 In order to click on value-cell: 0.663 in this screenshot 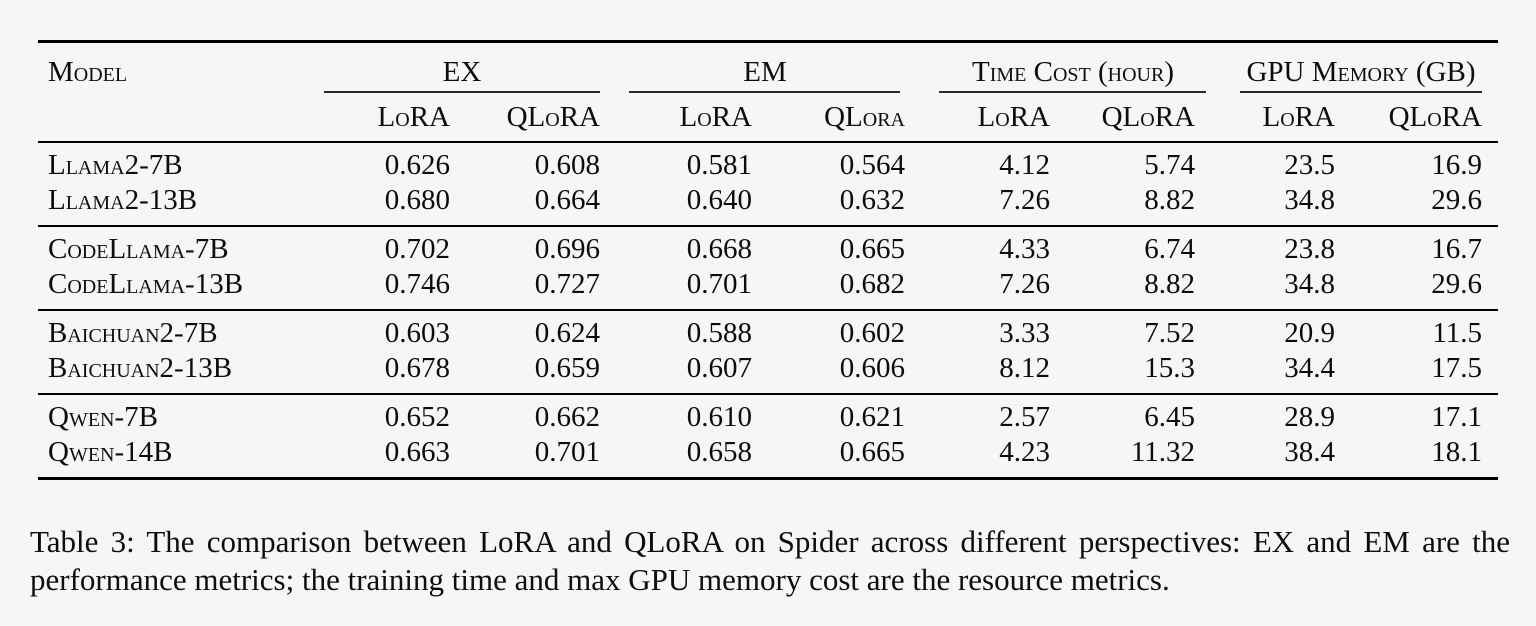, I will do `click(417, 452)`.